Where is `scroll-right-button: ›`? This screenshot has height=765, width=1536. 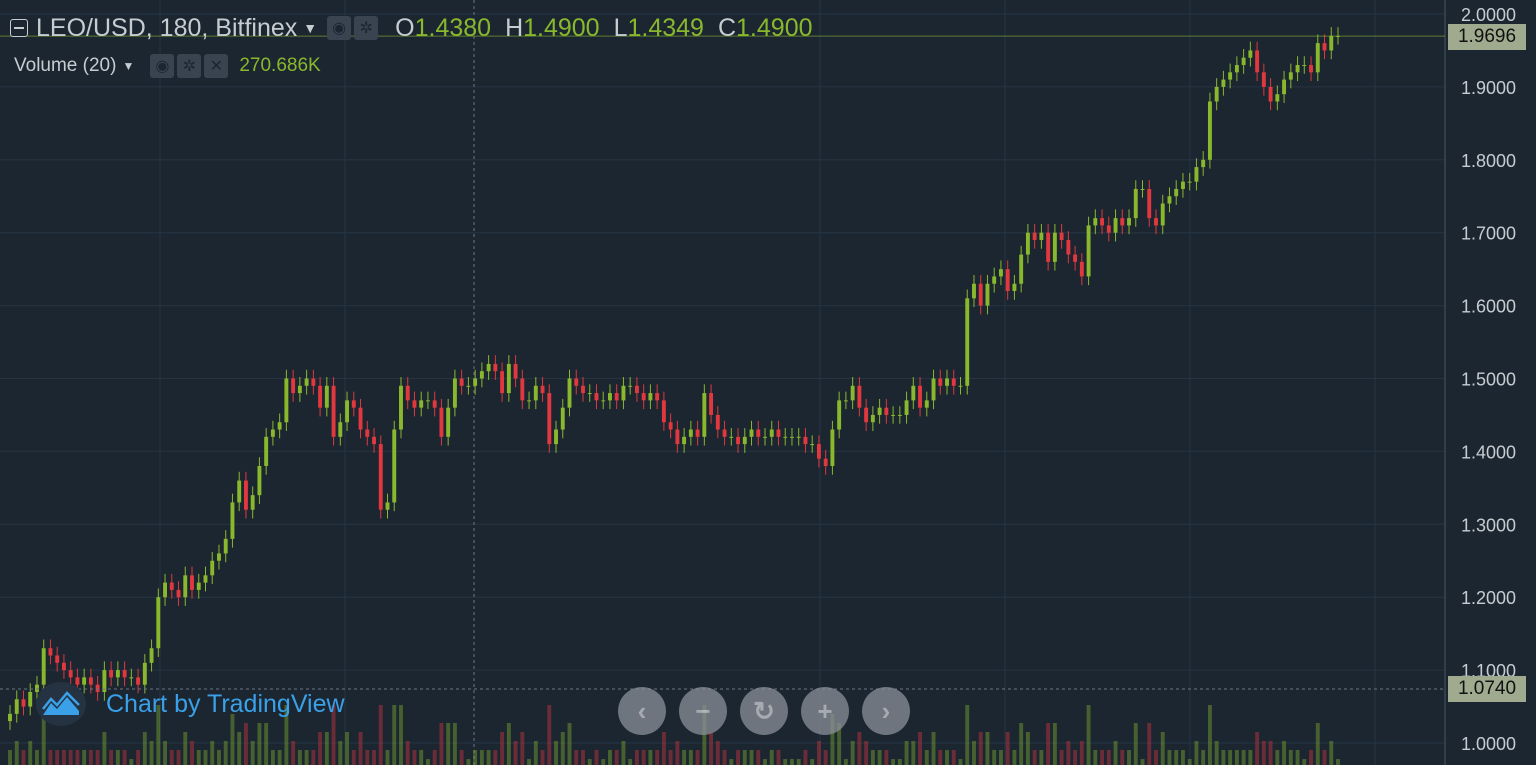 scroll-right-button: › is located at coordinates (886, 711).